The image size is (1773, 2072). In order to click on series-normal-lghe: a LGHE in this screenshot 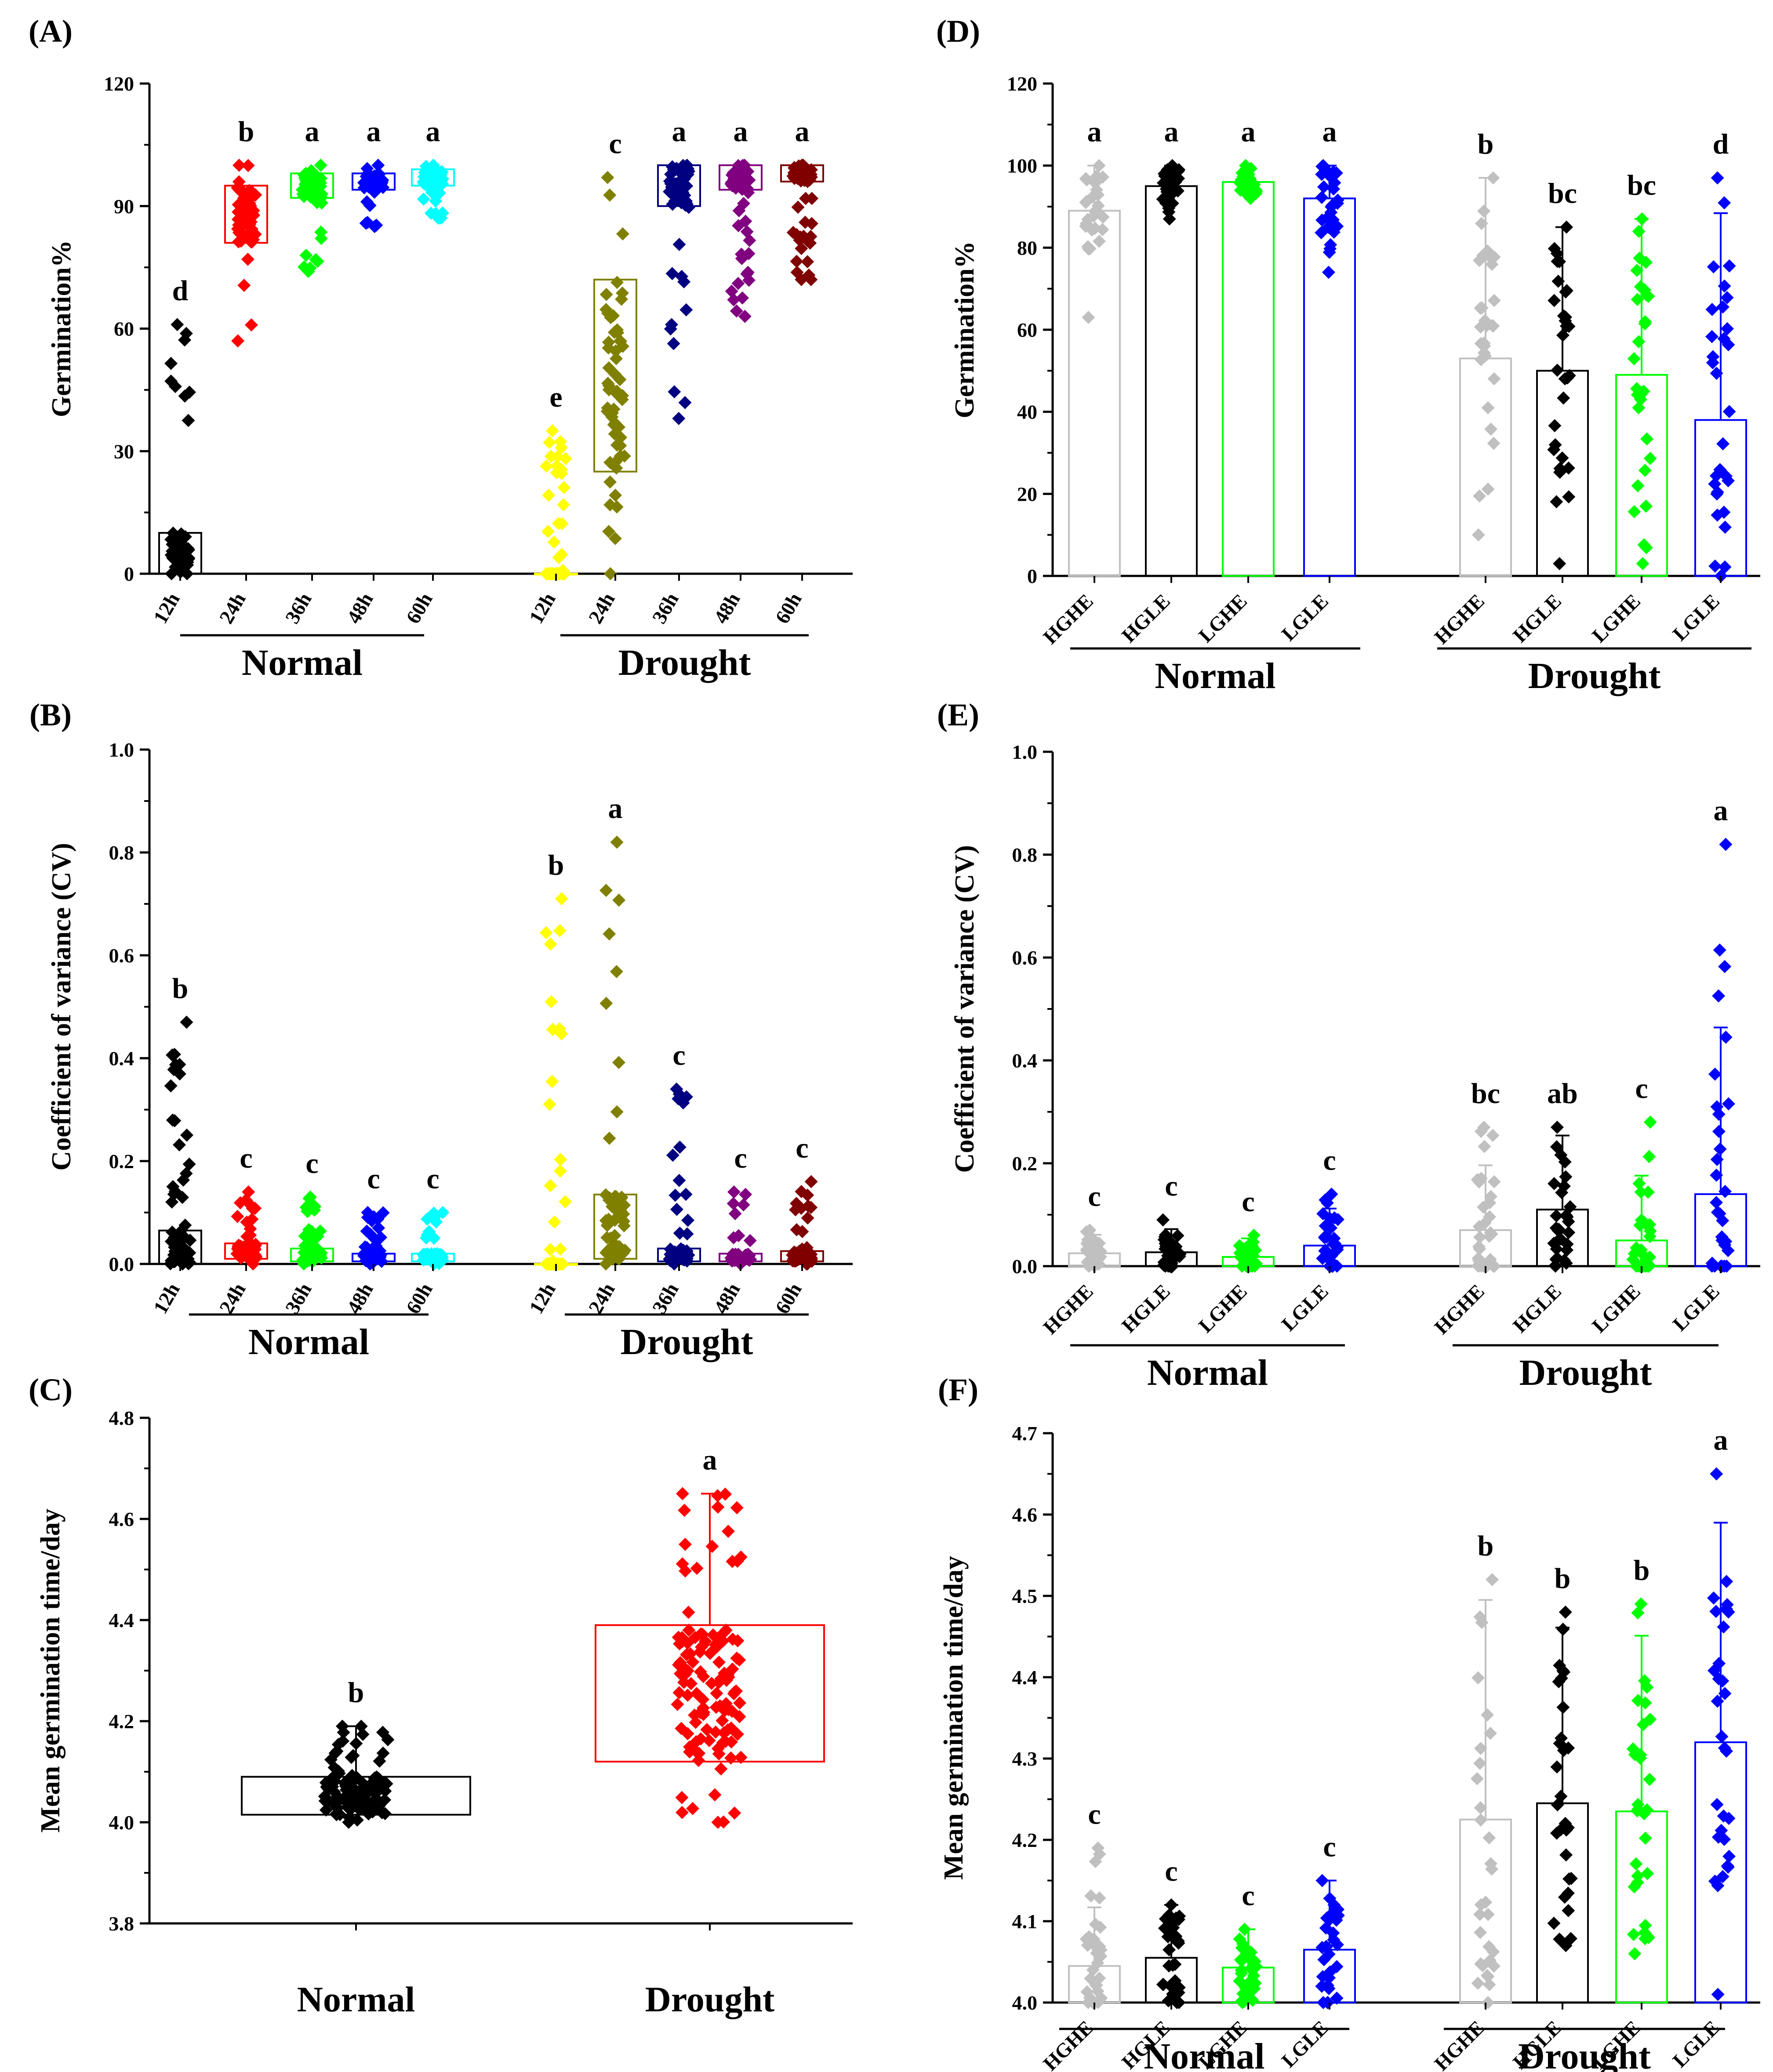, I will do `click(1234, 382)`.